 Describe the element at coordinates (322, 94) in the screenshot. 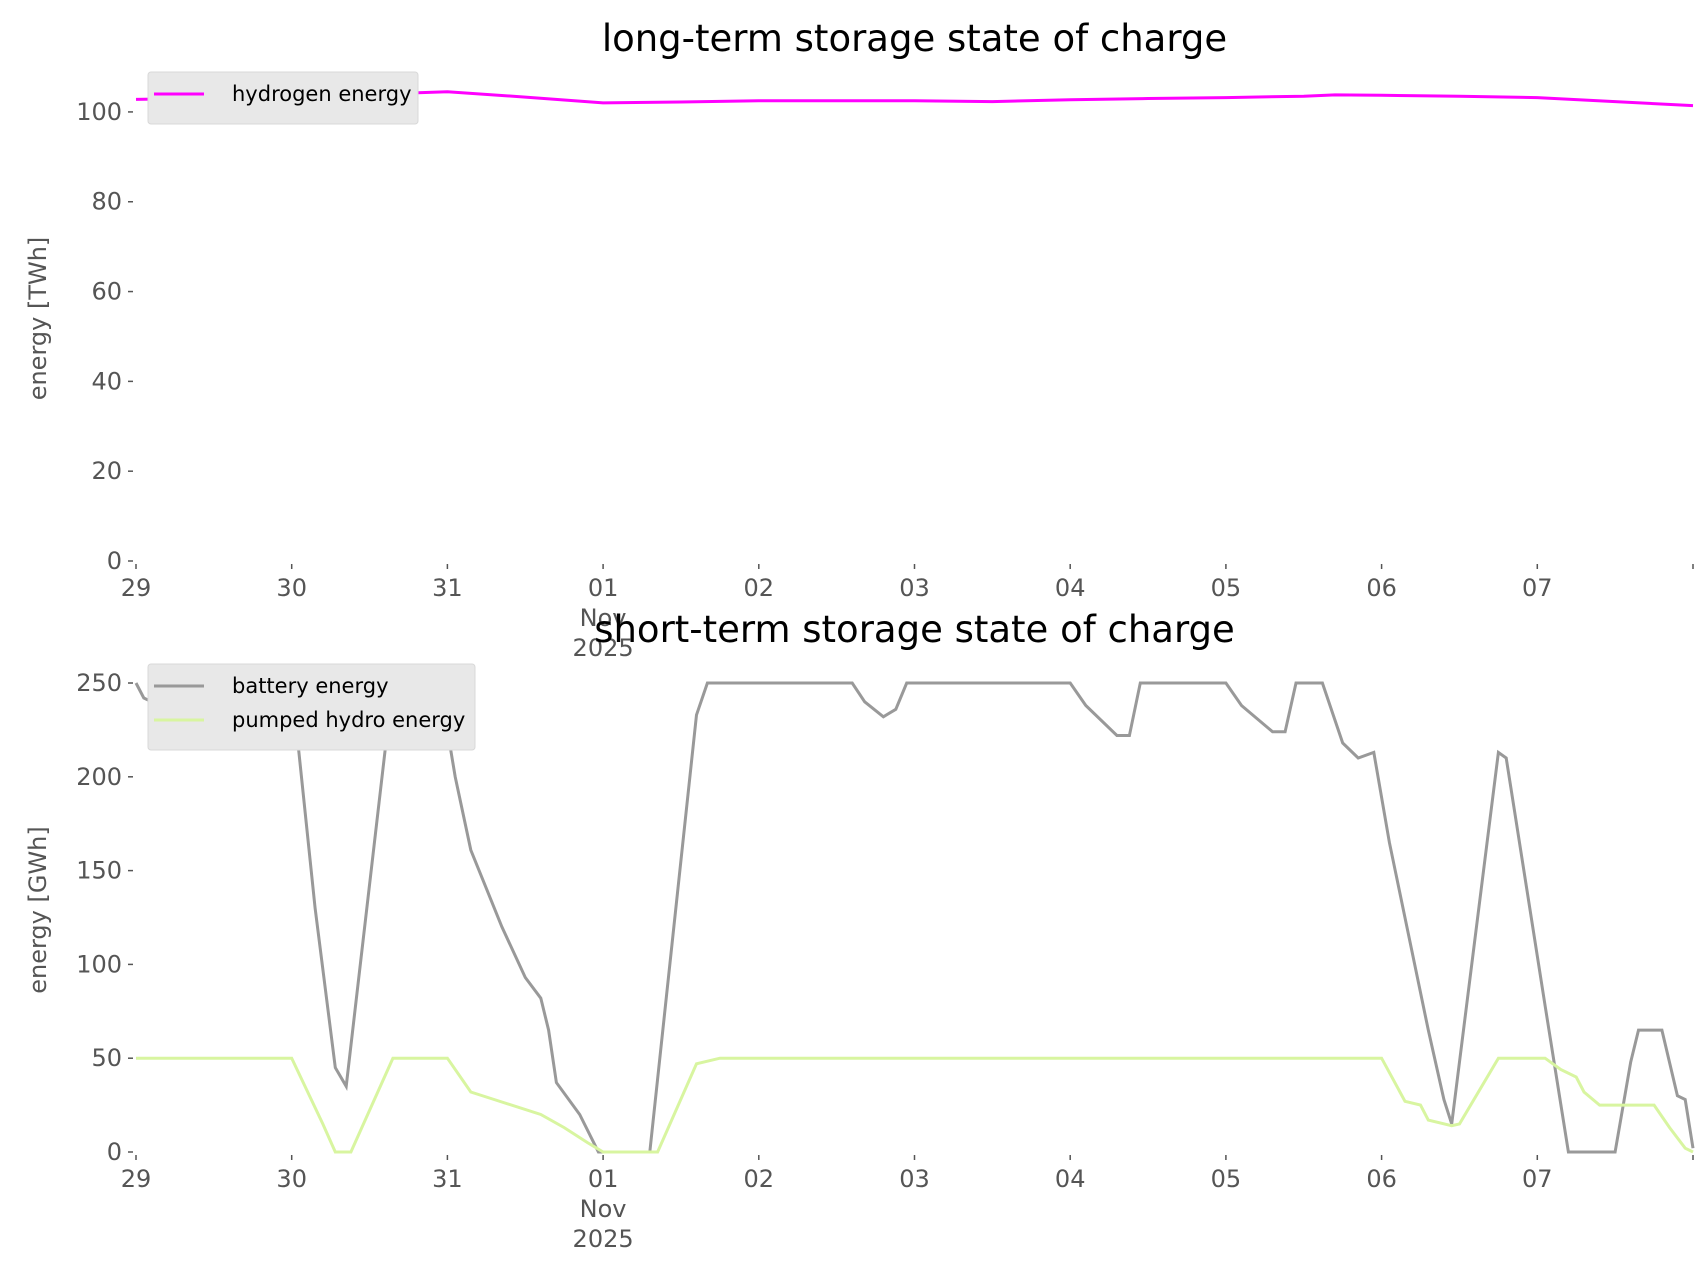

I see `legend-label: hydrogen energy` at that location.